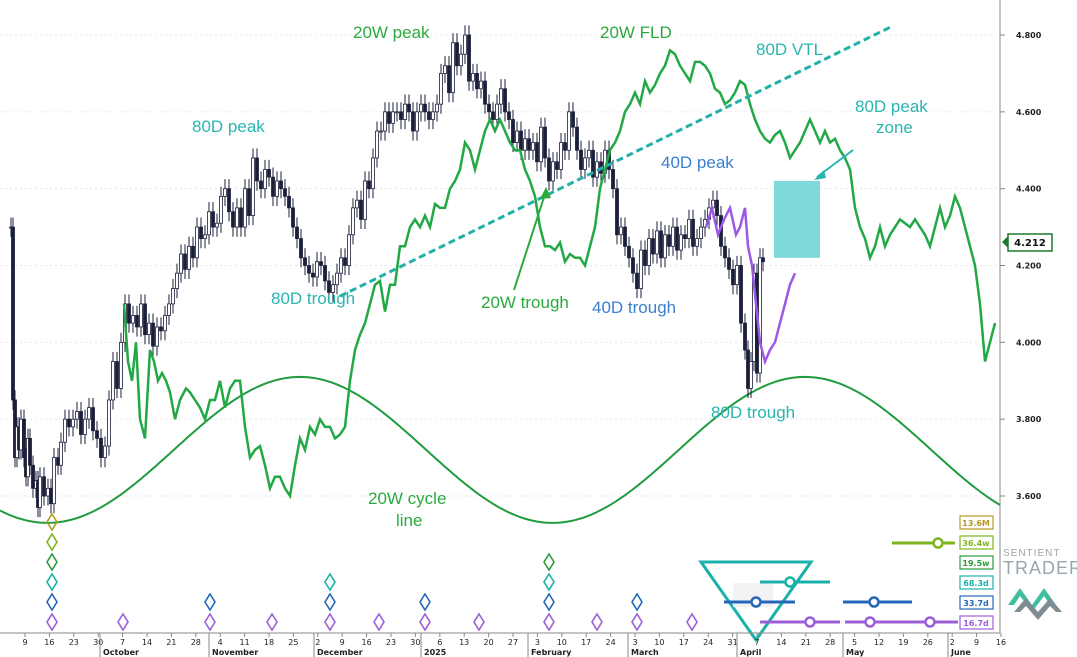 This screenshot has width=1077, height=657. What do you see at coordinates (790, 582) in the screenshot?
I see `phase-68d-dot` at bounding box center [790, 582].